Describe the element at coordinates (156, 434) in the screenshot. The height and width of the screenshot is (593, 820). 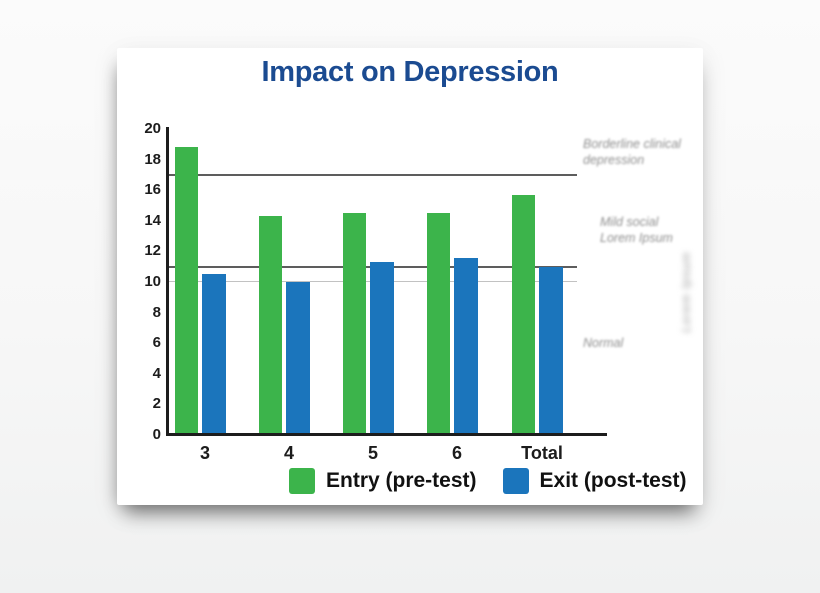
I see `y-tick-label-0: 0` at that location.